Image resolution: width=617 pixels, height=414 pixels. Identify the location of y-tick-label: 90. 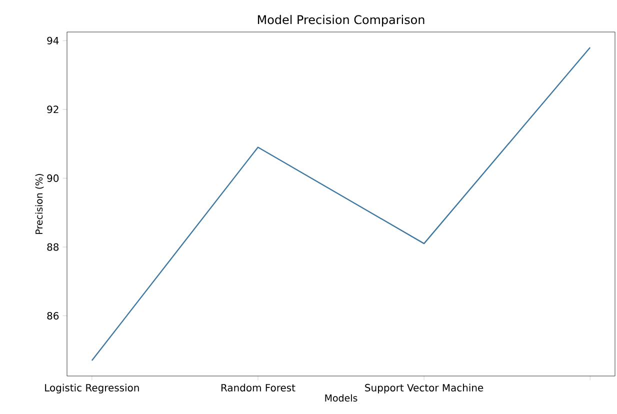
(53, 178).